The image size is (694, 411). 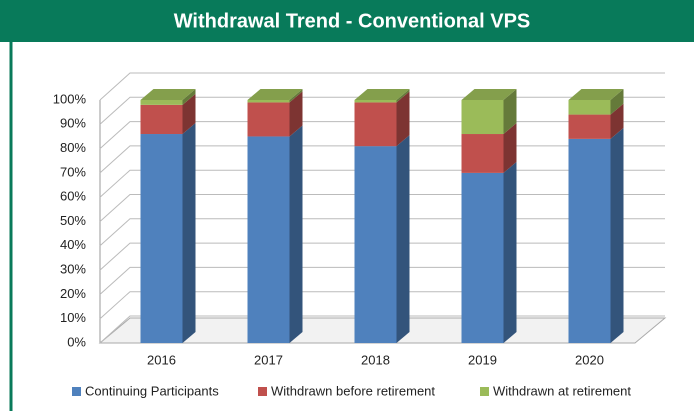 I want to click on legend-label: Withdrawn before retirement, so click(x=353, y=390).